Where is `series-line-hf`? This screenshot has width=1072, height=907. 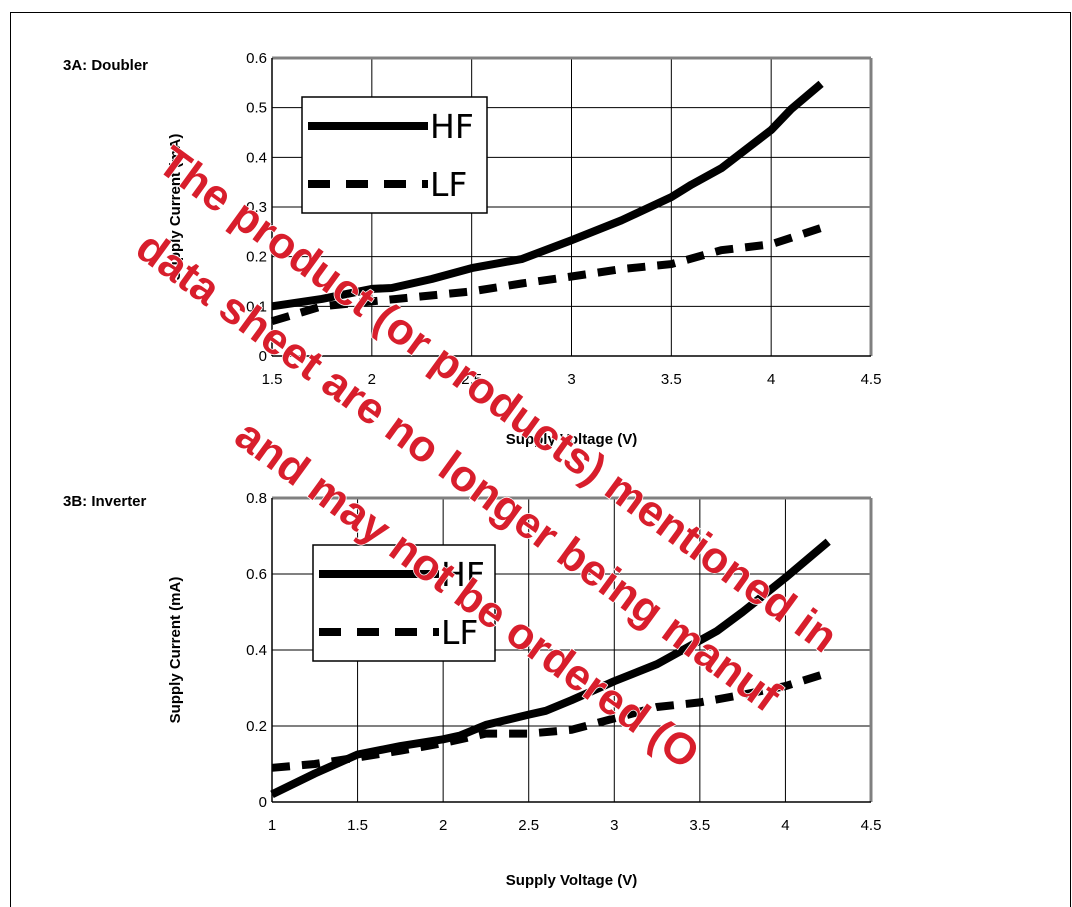 series-line-hf is located at coordinates (547, 195).